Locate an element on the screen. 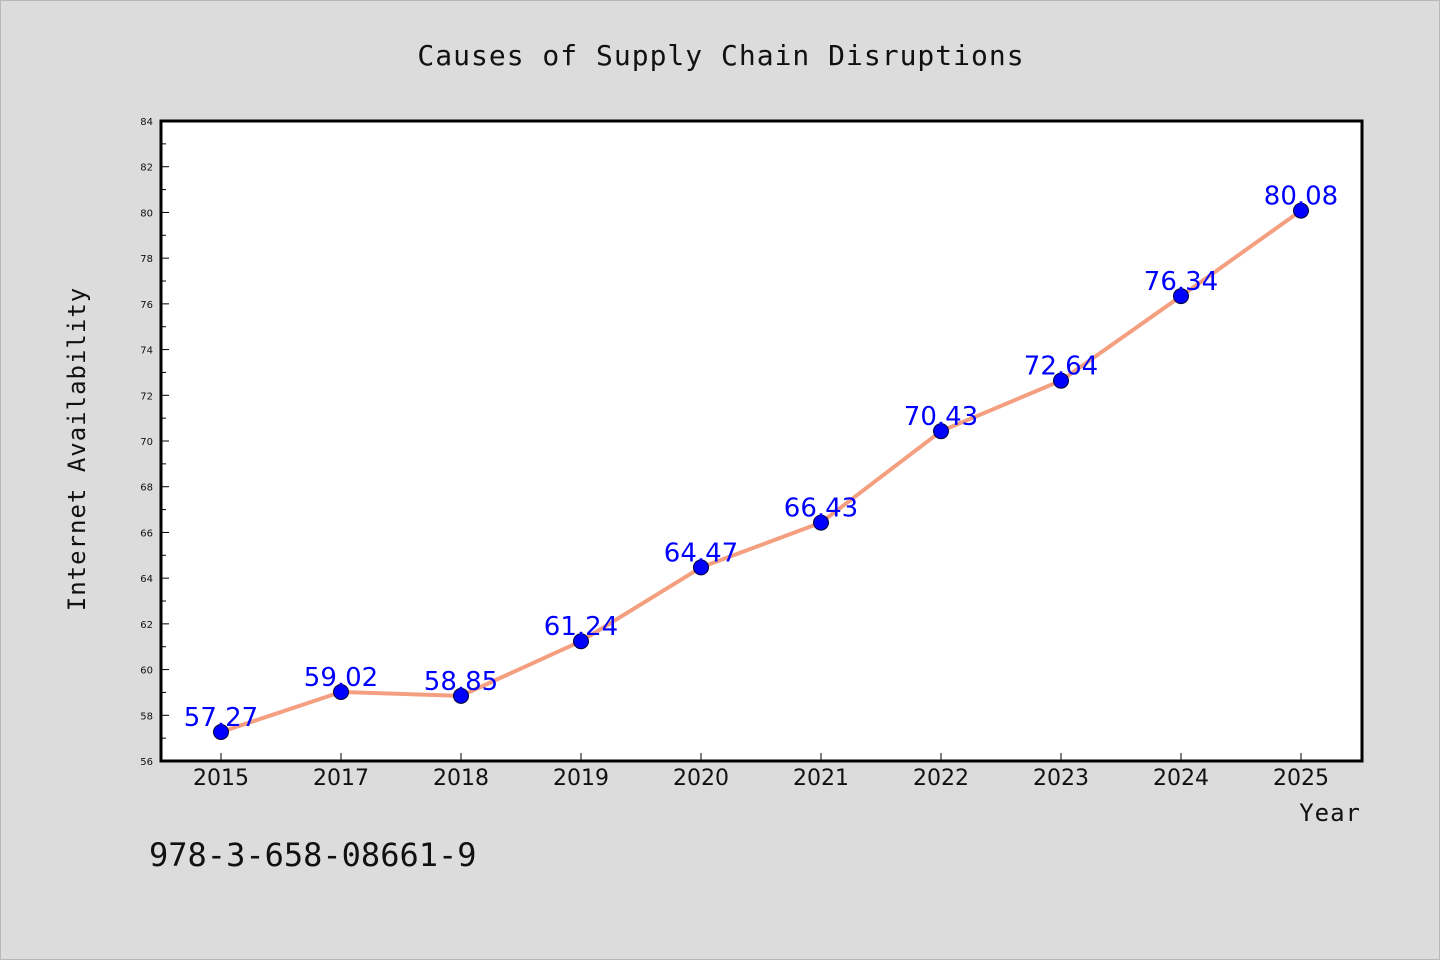 This screenshot has width=1440, height=960. data-label: 61.24 is located at coordinates (581, 627).